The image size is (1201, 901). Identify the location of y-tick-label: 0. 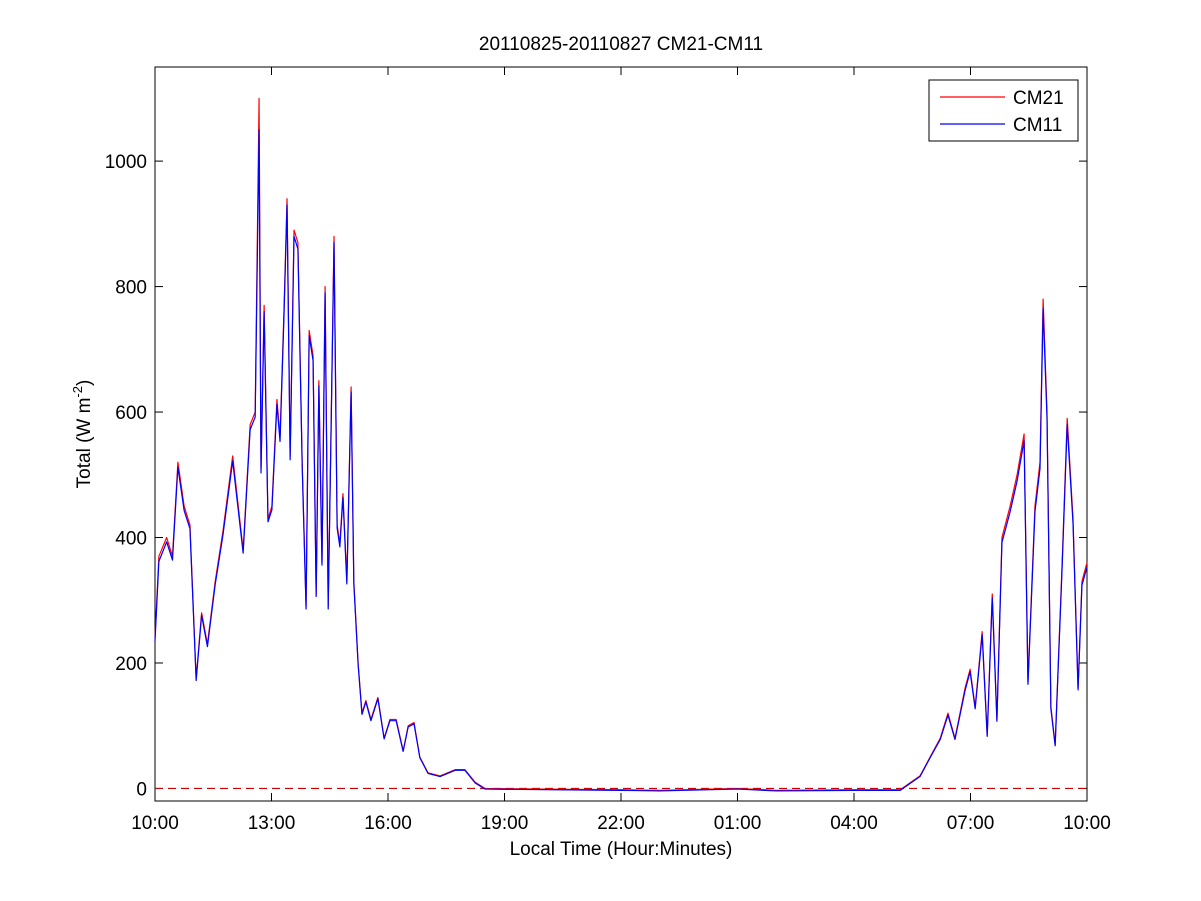
(141, 789).